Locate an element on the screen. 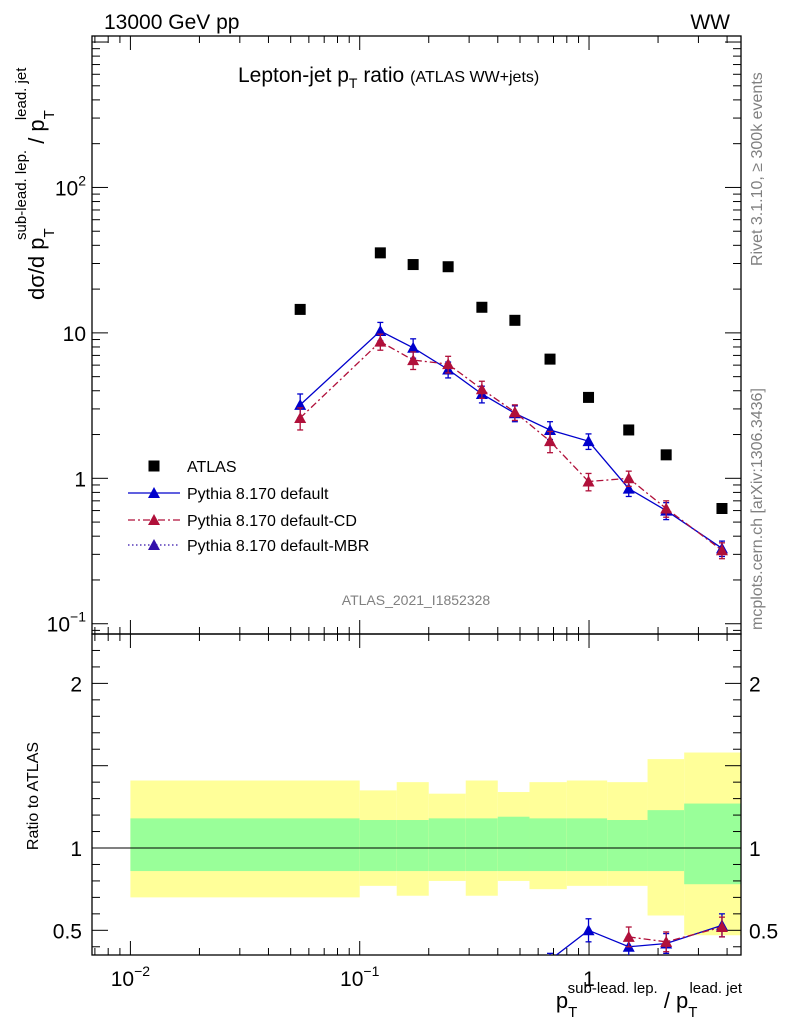  legend-entry: Pythia 8.170 default-MBR is located at coordinates (248, 546).